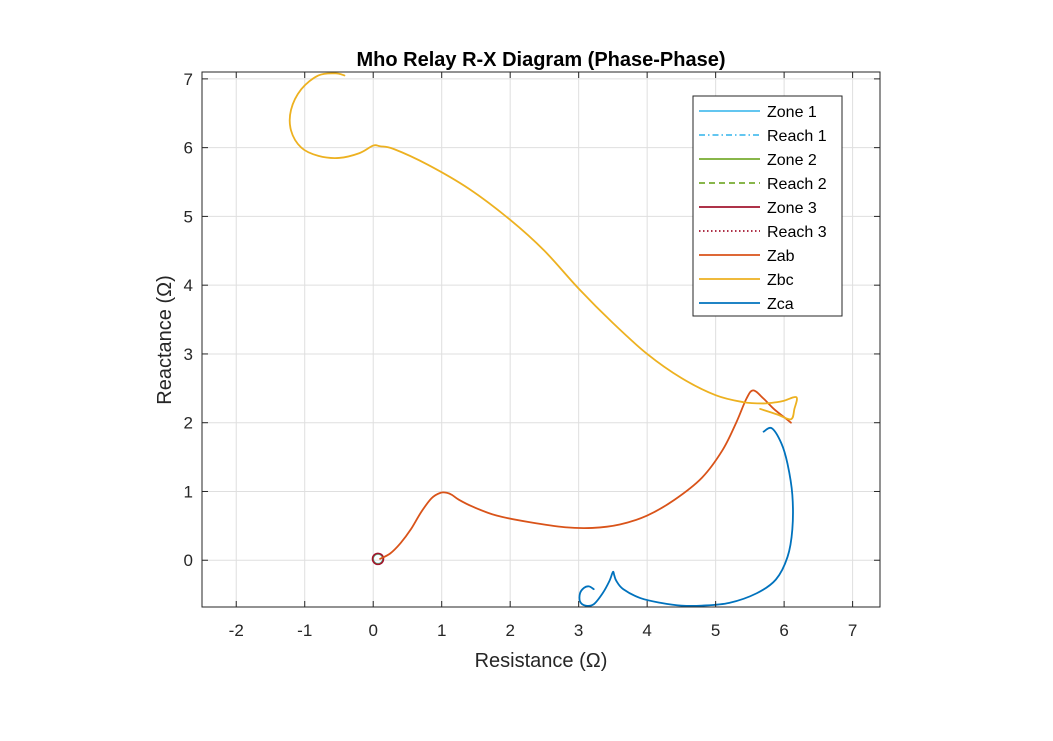 Image resolution: width=1053 pixels, height=741 pixels. Describe the element at coordinates (797, 232) in the screenshot. I see `legend-label: Reach 3` at that location.